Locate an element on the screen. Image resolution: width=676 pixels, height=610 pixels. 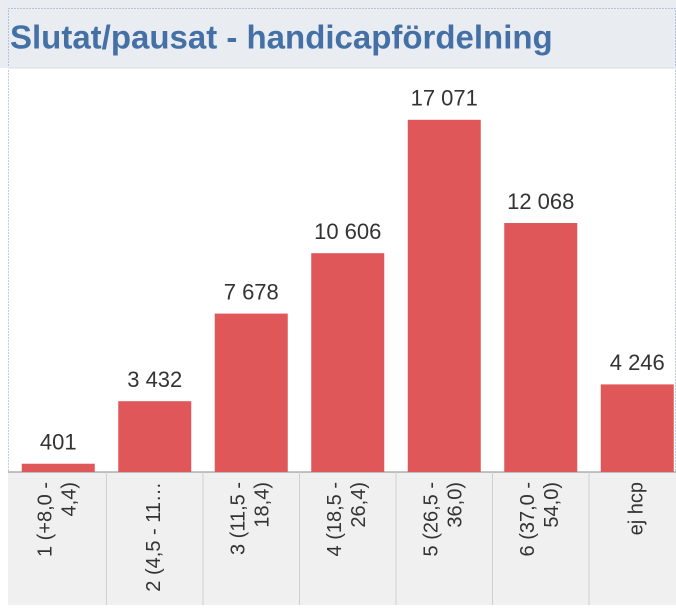
value-label: 401 is located at coordinates (58, 442).